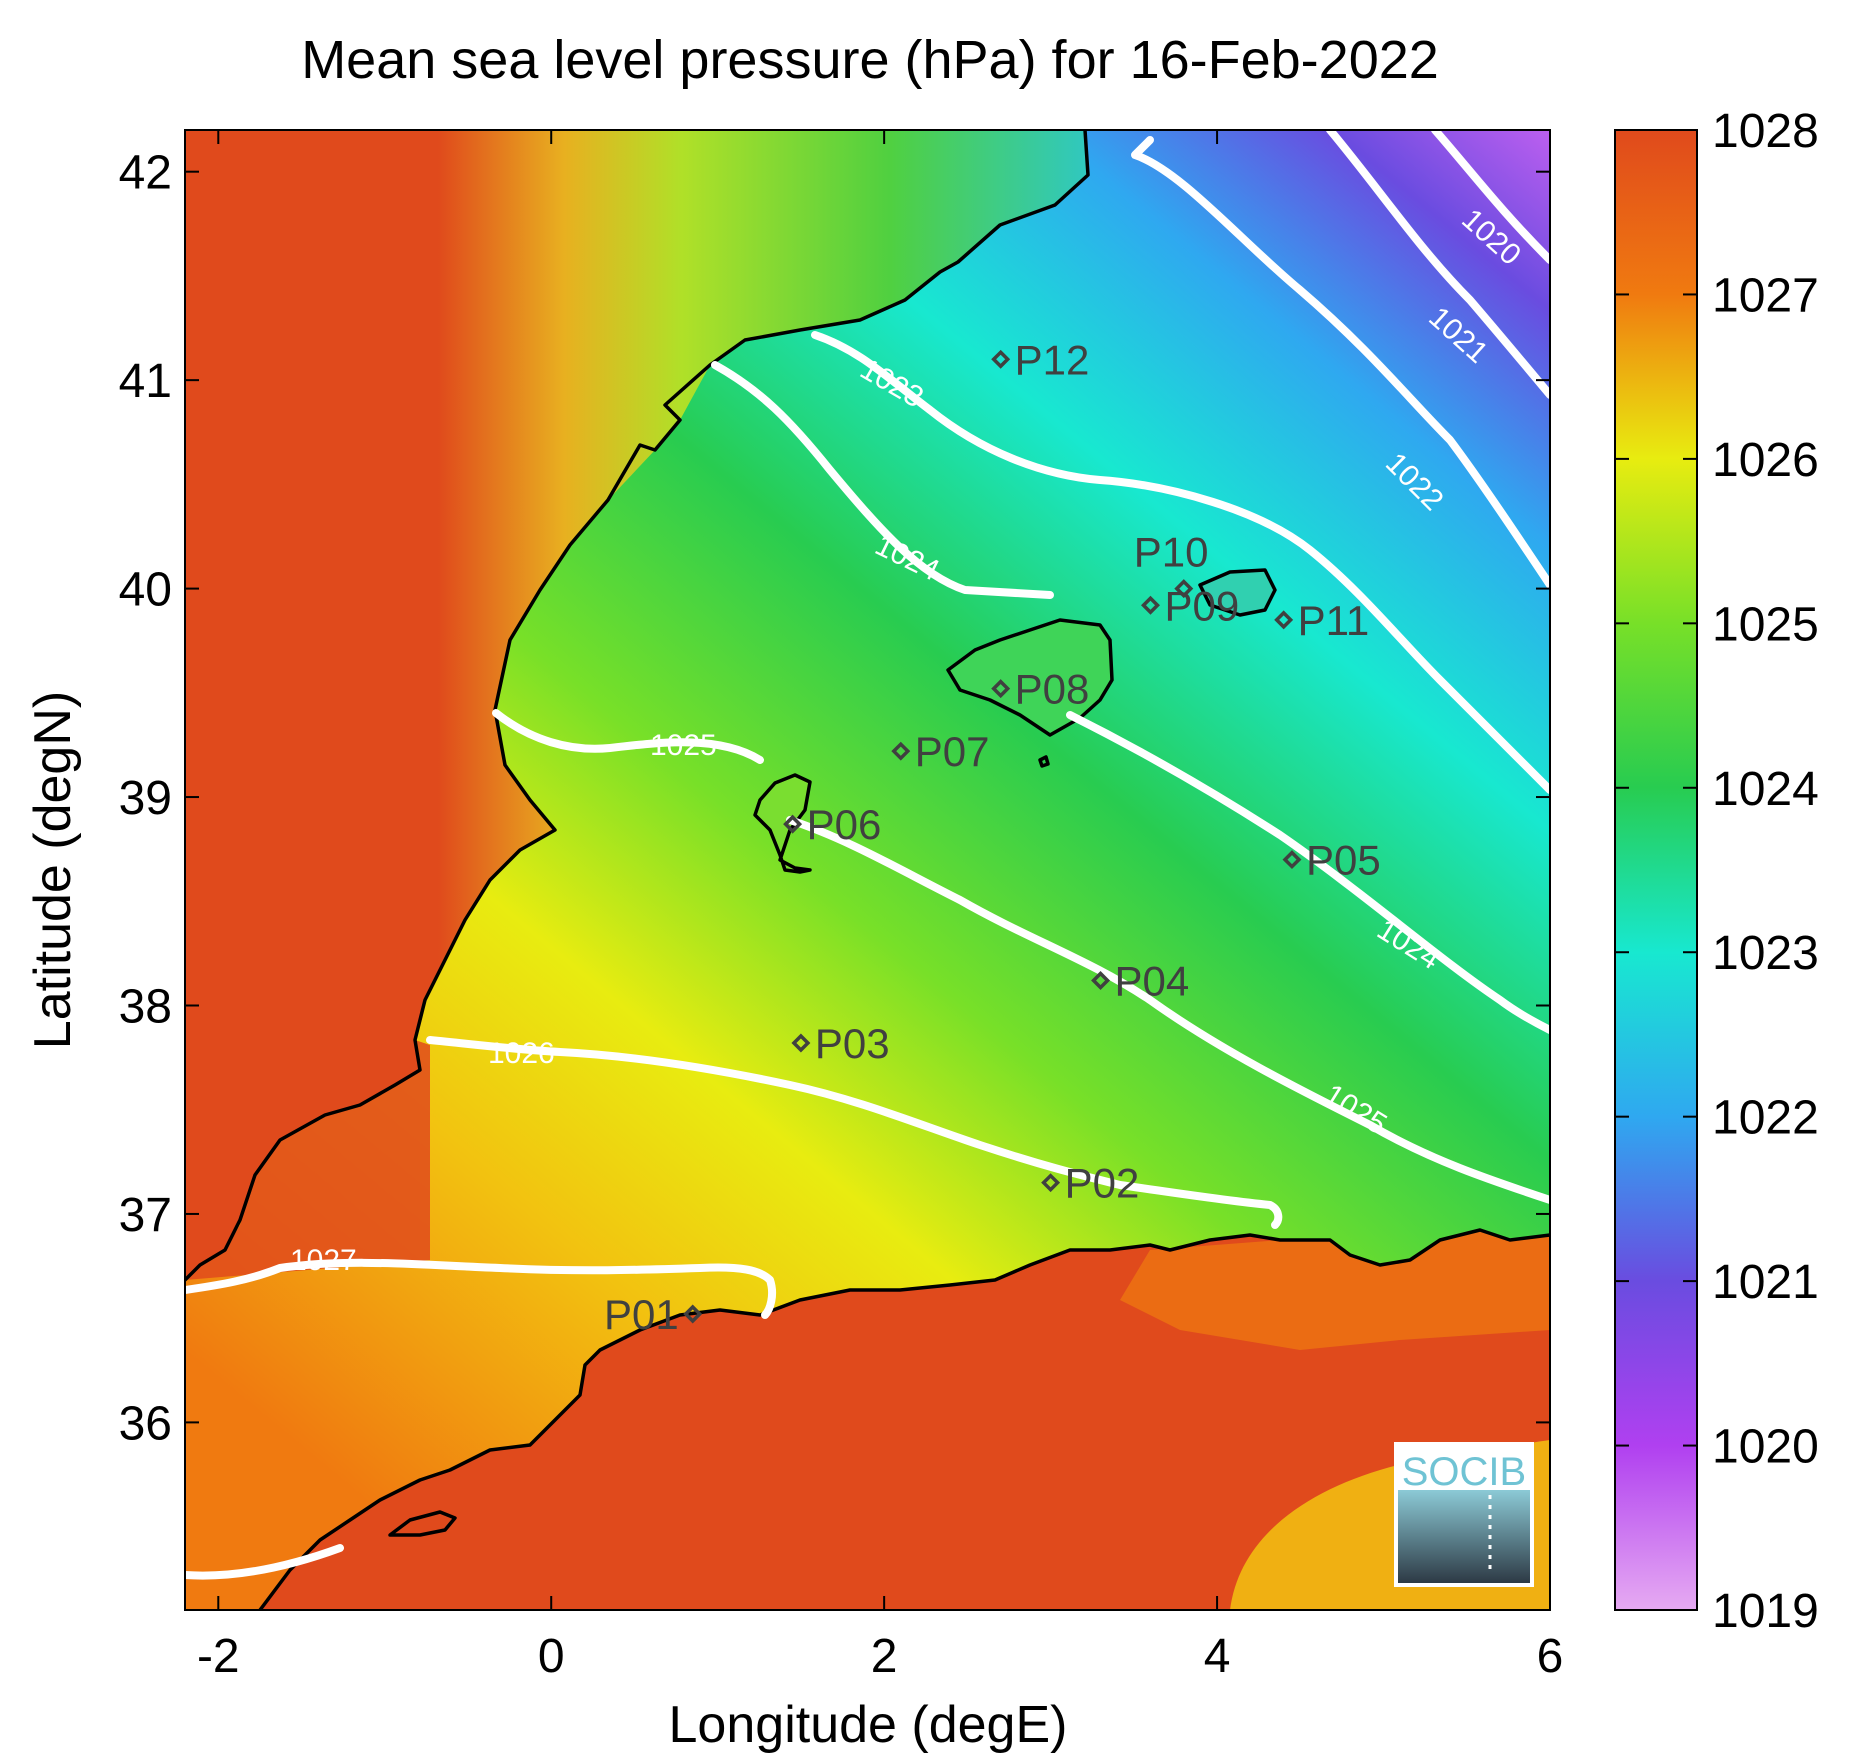 Image resolution: width=1854 pixels, height=1758 pixels. Describe the element at coordinates (551, 1656) in the screenshot. I see `x-tick-label: 0` at that location.